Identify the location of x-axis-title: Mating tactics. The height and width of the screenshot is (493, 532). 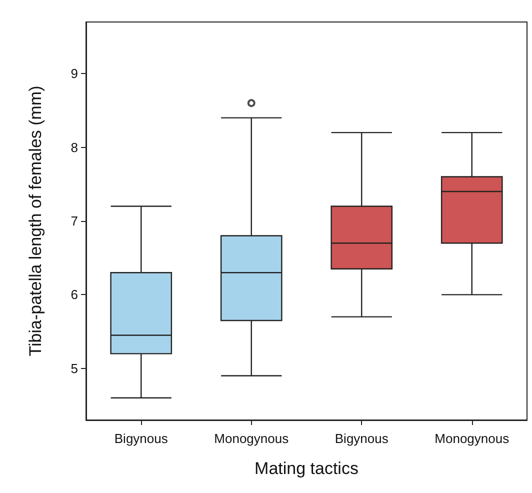
(306, 468).